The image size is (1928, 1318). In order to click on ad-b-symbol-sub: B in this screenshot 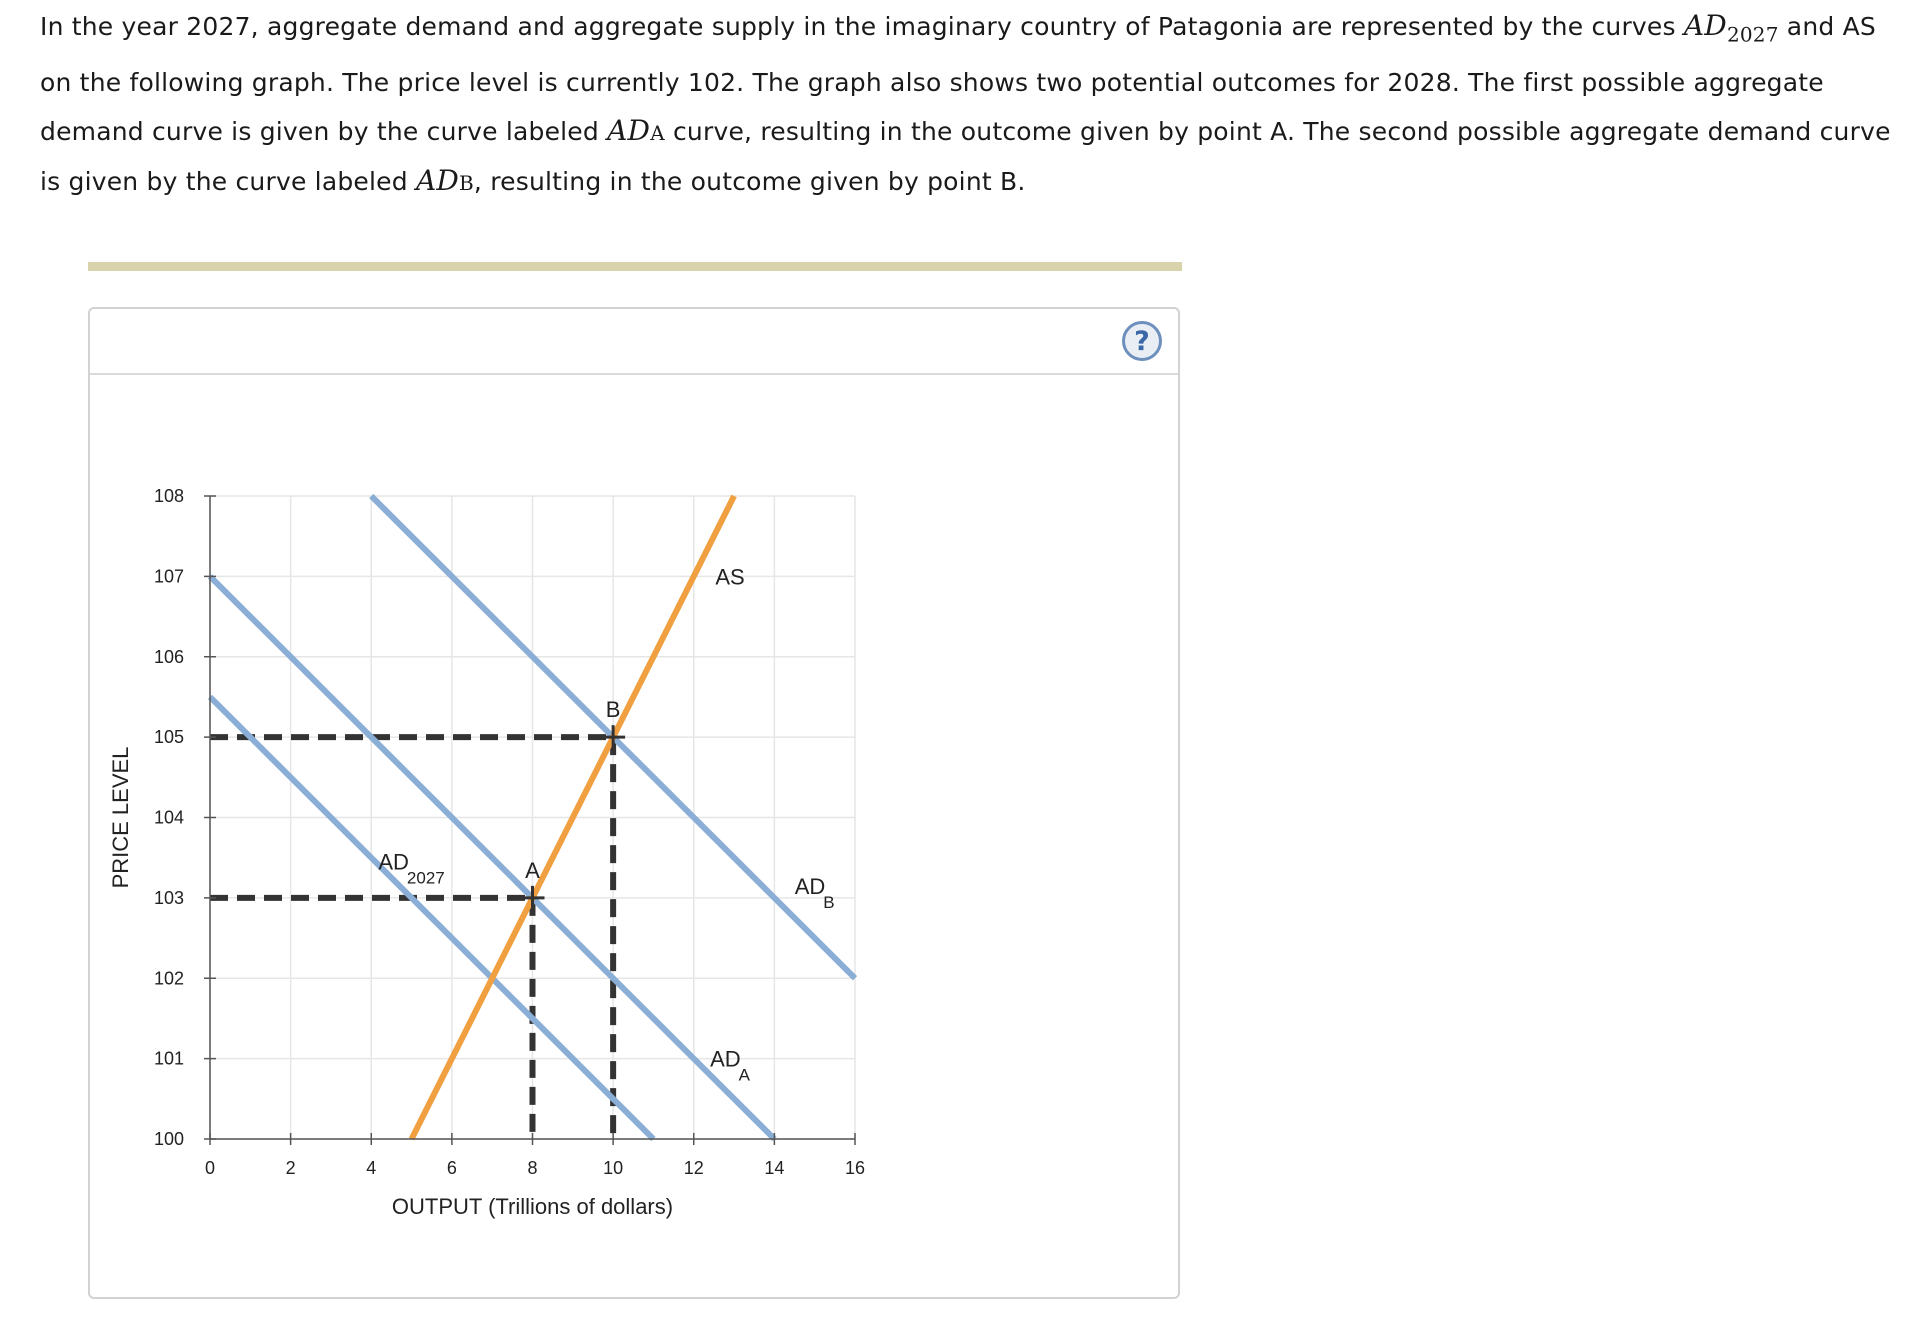, I will do `click(466, 182)`.